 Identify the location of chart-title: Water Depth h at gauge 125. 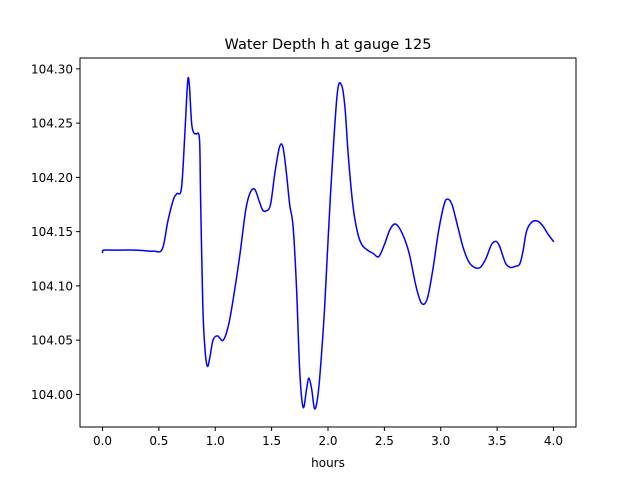
(328, 45).